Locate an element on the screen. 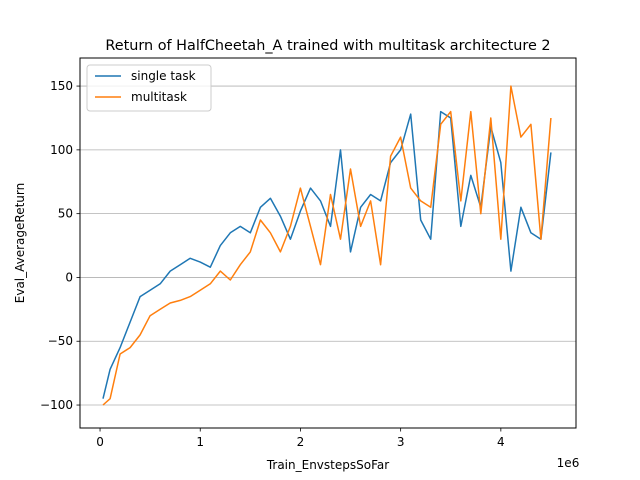 This screenshot has height=480, width=640. y-tick-label: −50 is located at coordinates (60, 341).